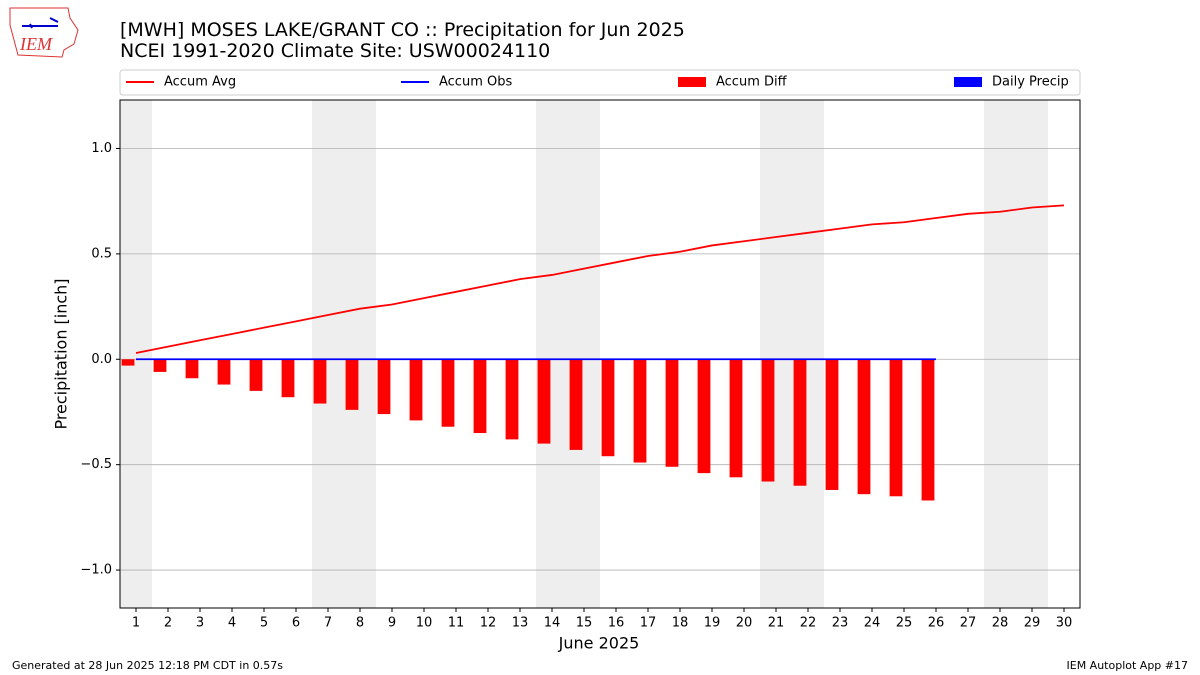 The image size is (1200, 675). Describe the element at coordinates (584, 623) in the screenshot. I see `x-tick-label: 15` at that location.